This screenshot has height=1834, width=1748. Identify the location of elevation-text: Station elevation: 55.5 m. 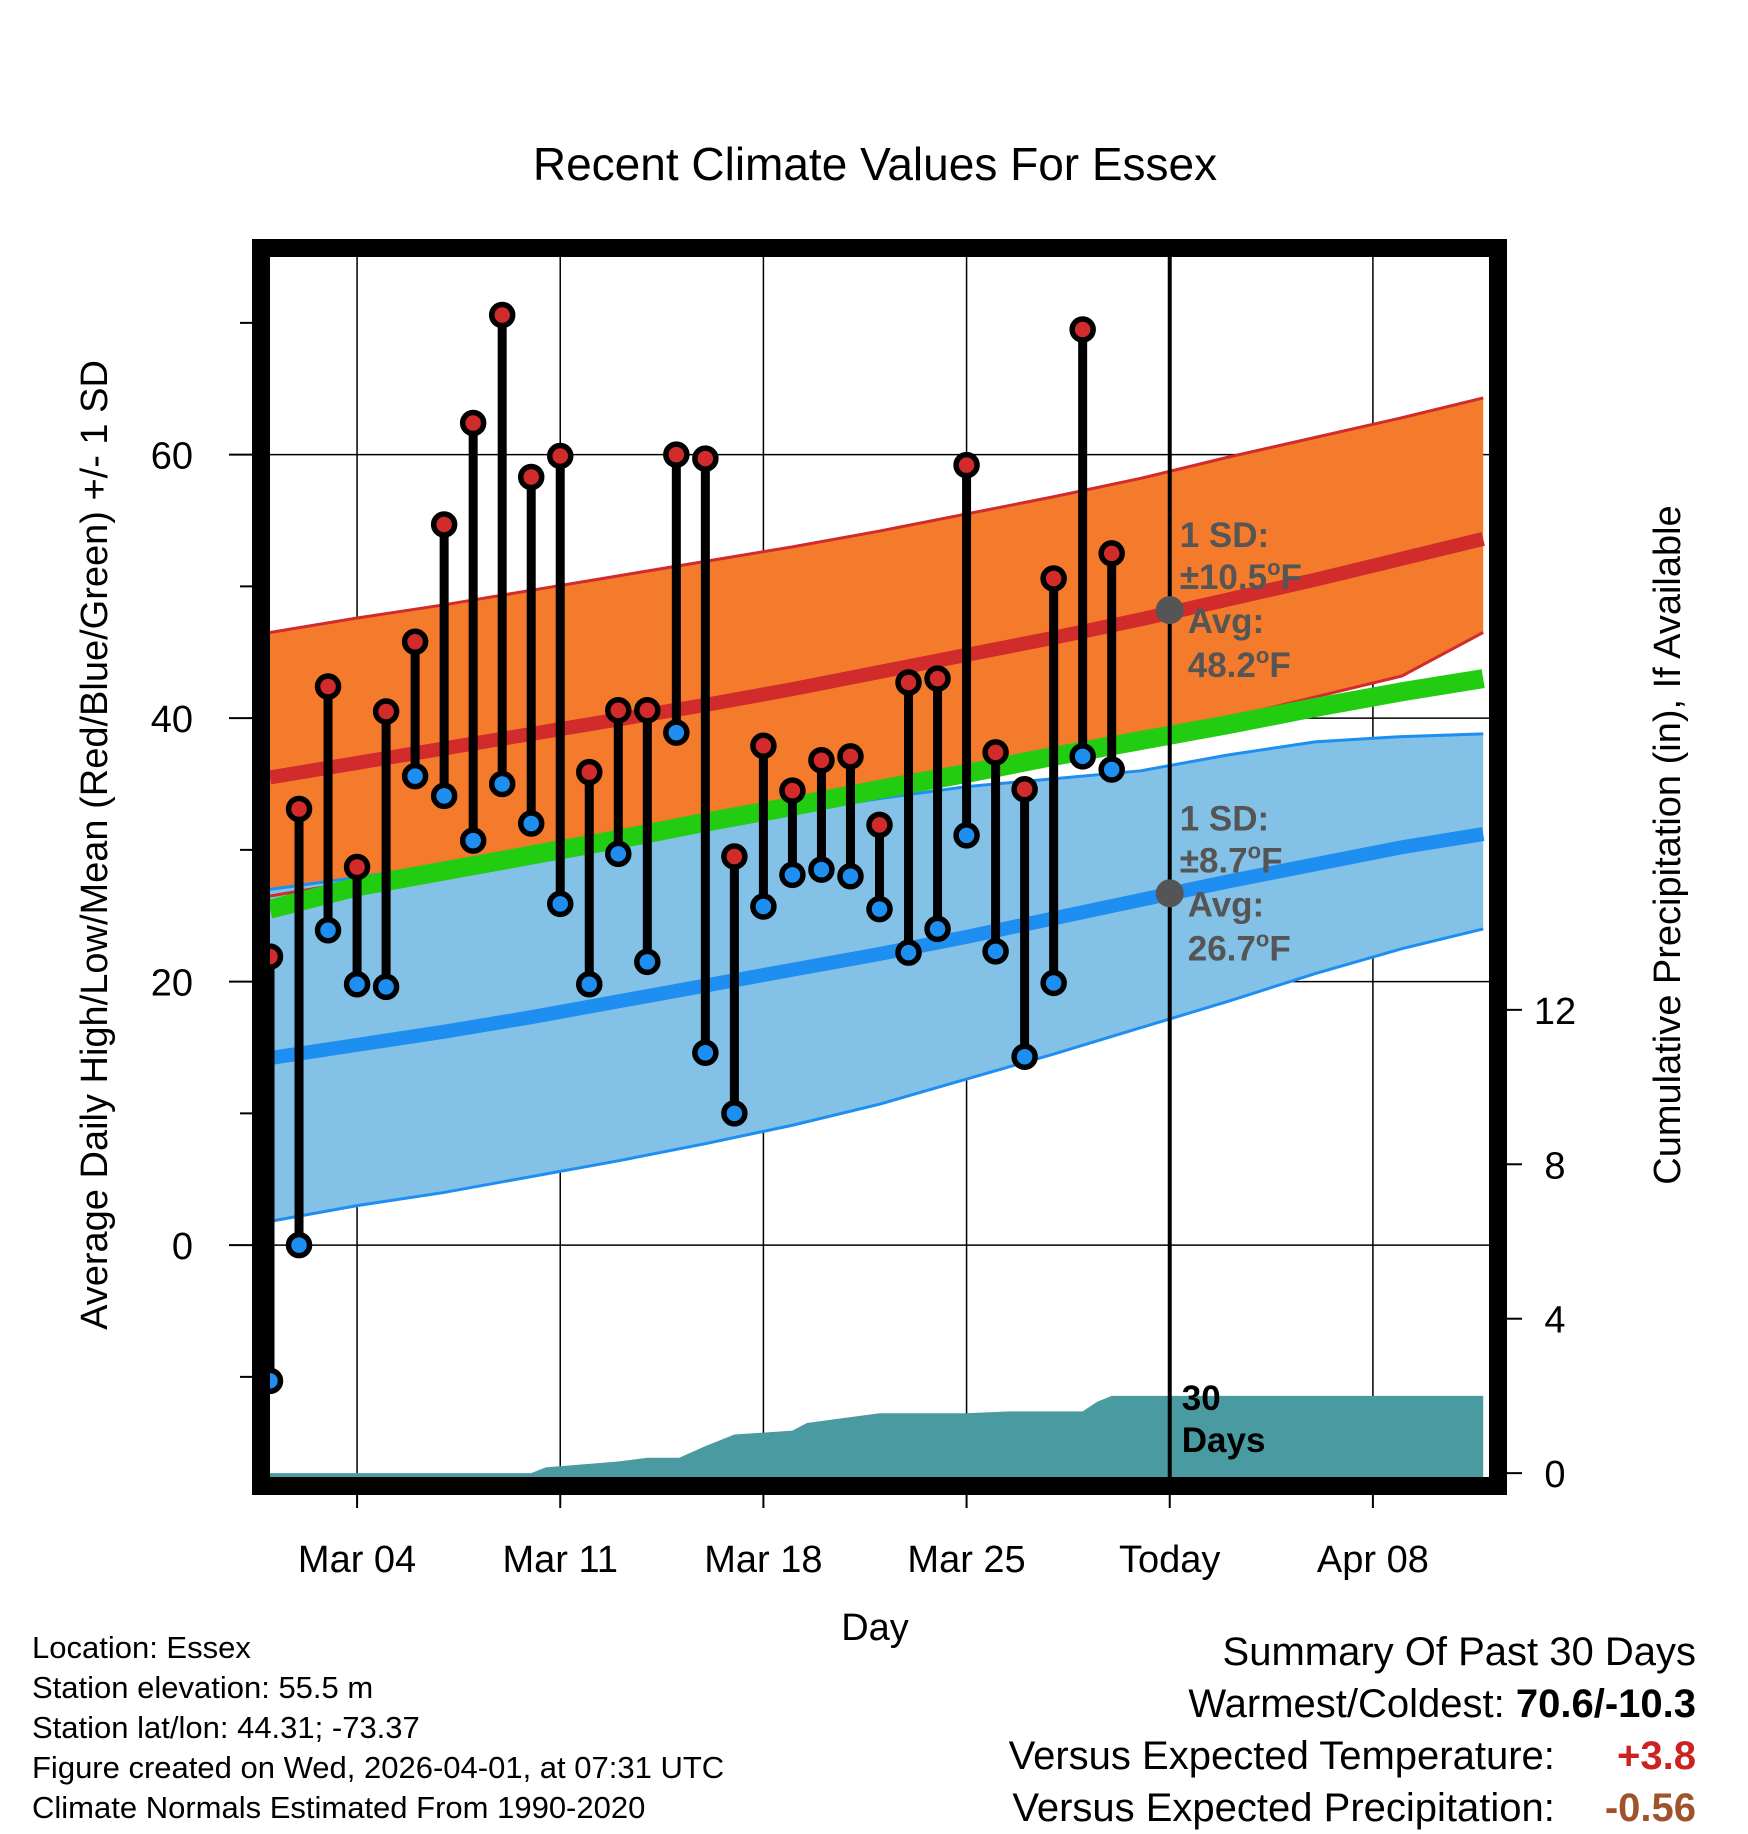
(203, 1687).